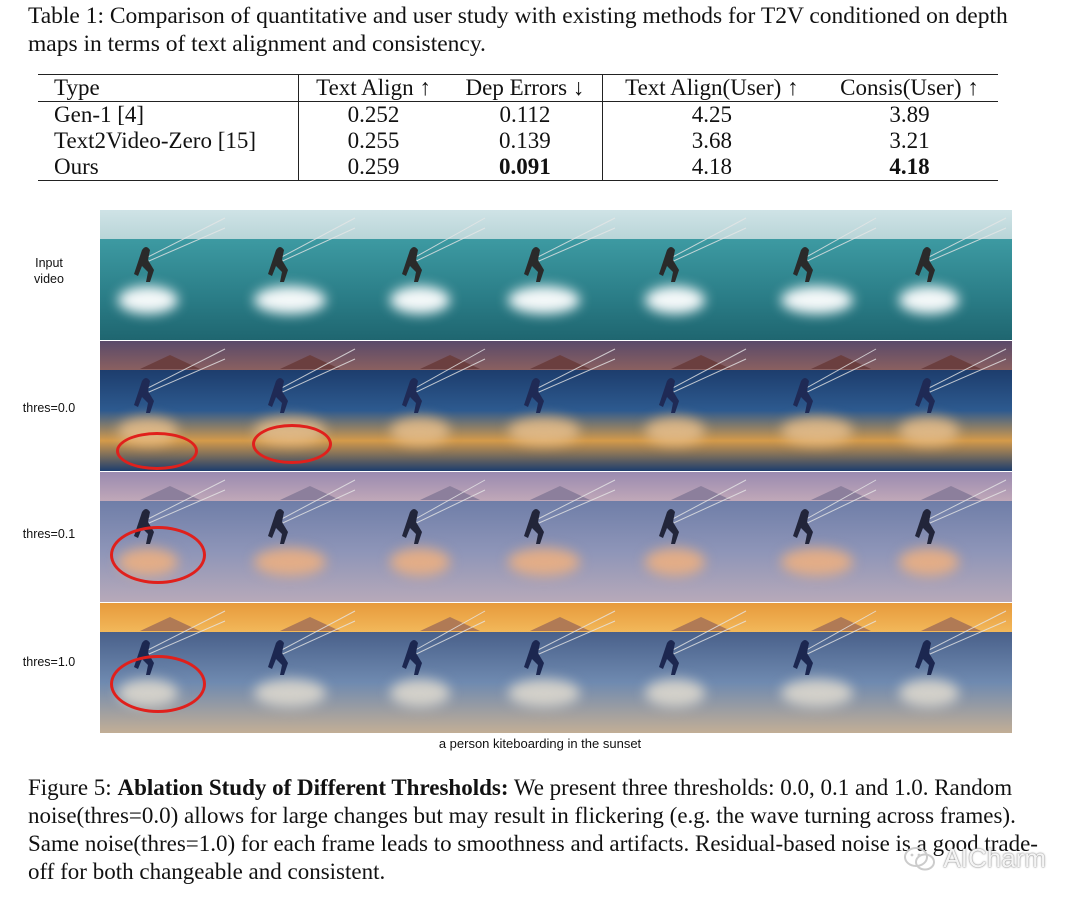  Describe the element at coordinates (49, 408) in the screenshot. I see `row-label-thres-0: thres=0.0` at that location.